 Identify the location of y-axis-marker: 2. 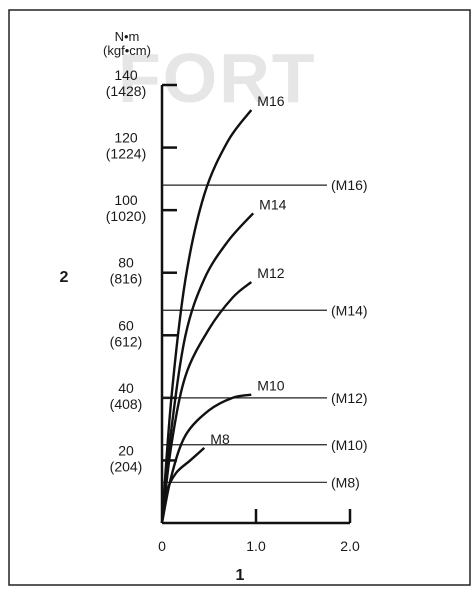
(64, 277).